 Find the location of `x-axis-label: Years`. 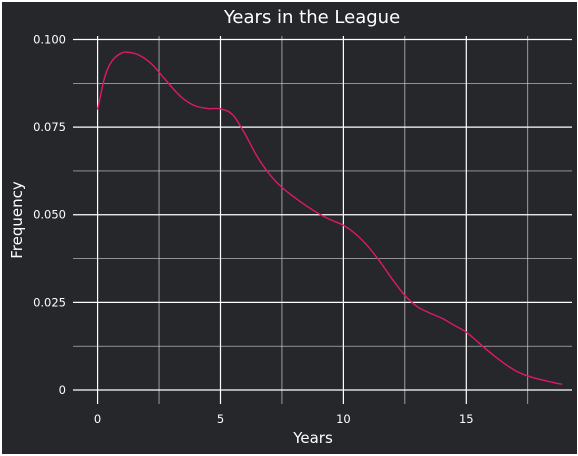

x-axis-label: Years is located at coordinates (312, 438).